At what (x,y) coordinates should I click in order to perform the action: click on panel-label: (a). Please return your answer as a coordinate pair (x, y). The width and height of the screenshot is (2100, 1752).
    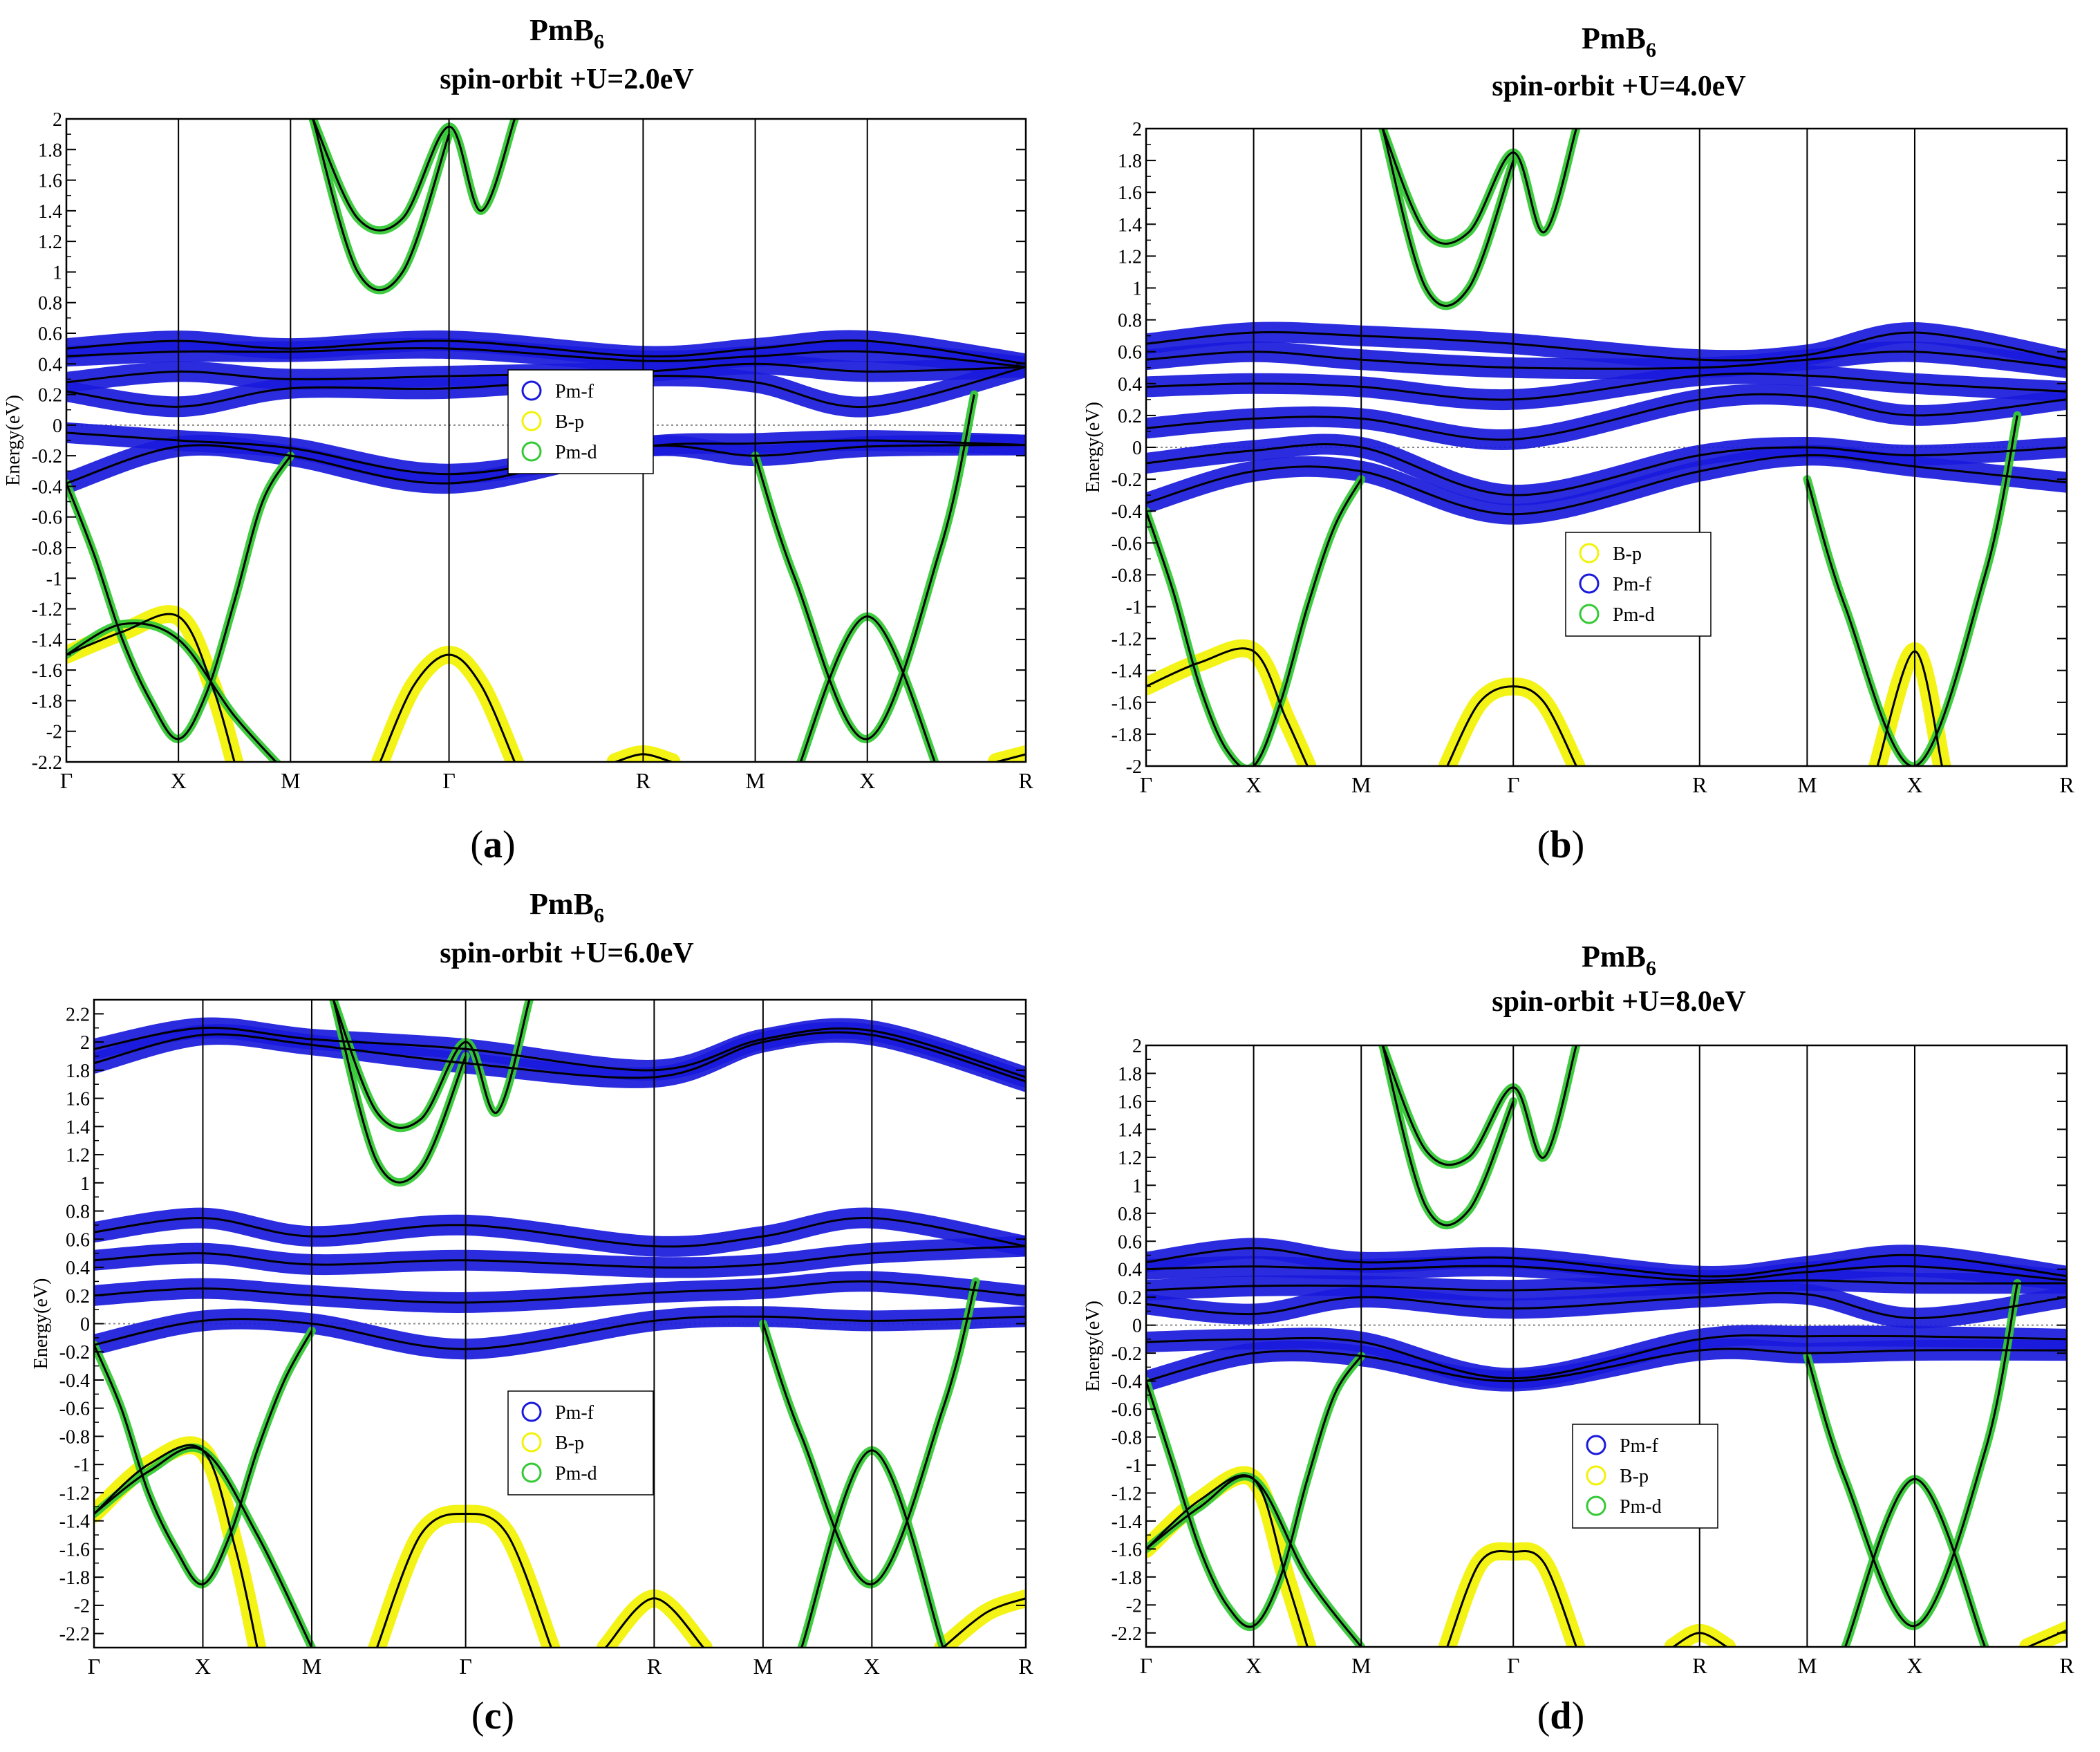
    Looking at the image, I should click on (492, 844).